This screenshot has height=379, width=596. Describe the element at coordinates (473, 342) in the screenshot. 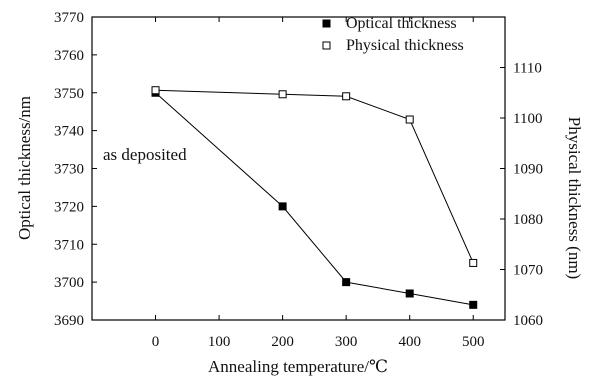

I see `x-tick-label: 500` at that location.